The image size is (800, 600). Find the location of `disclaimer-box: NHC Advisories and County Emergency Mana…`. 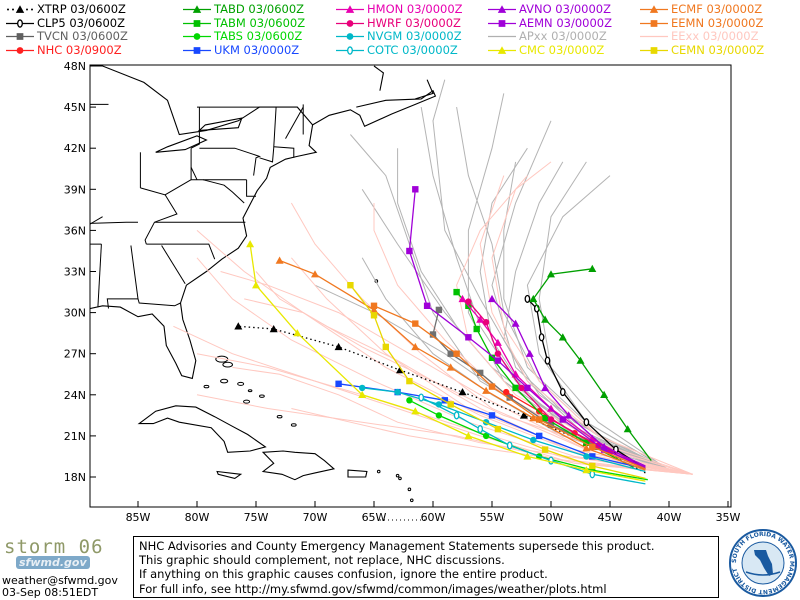

disclaimer-box: NHC Advisories and County Emergency Mana… is located at coordinates (426, 567).